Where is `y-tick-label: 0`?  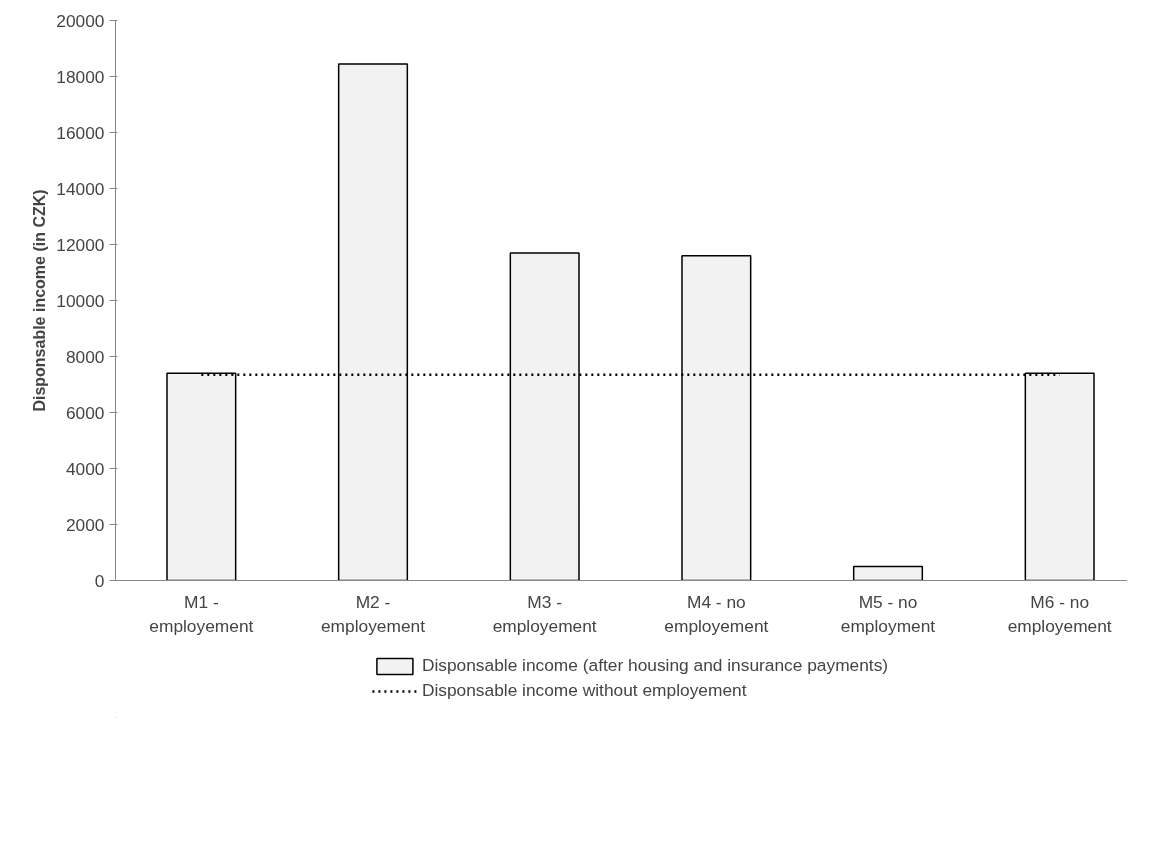
y-tick-label: 0 is located at coordinates (99, 580).